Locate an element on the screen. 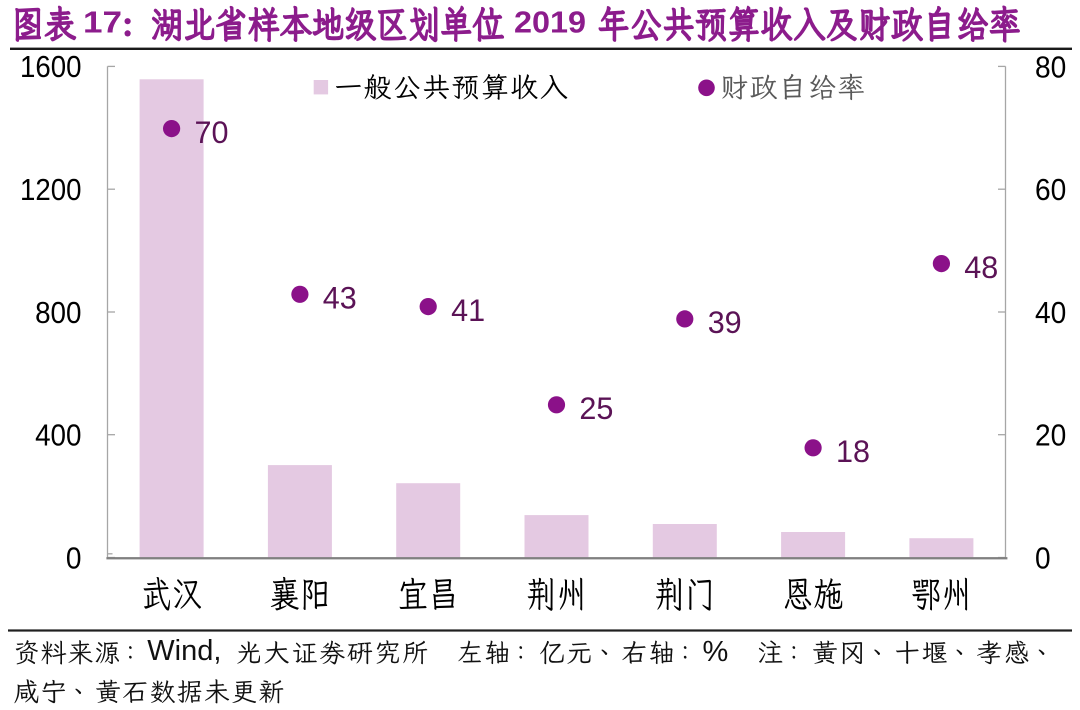 Image resolution: width=1080 pixels, height=710 pixels. svg-text: 40 is located at coordinates (1050, 312).